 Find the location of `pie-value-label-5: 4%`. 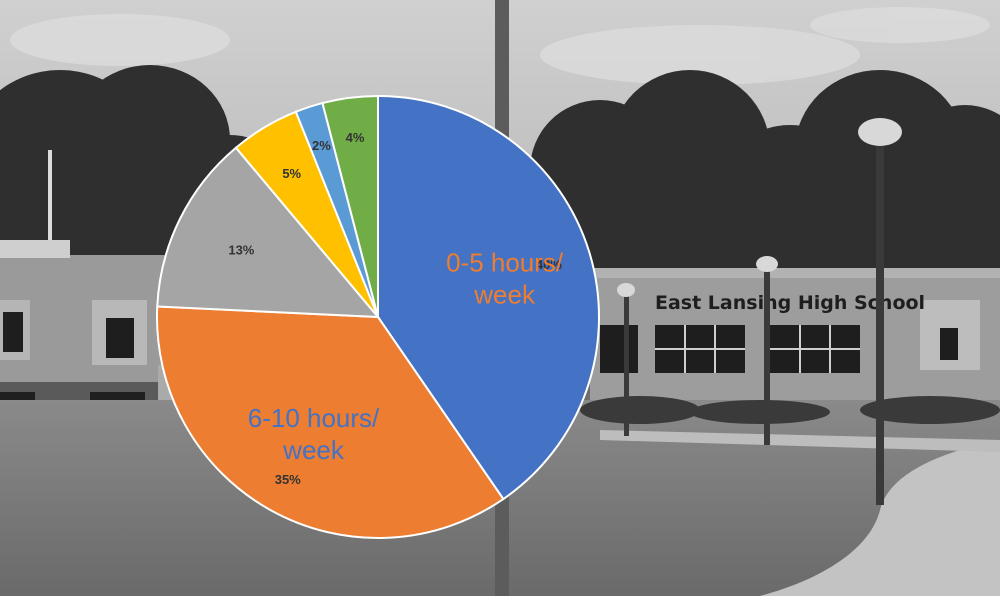

pie-value-label-5: 4% is located at coordinates (355, 137).